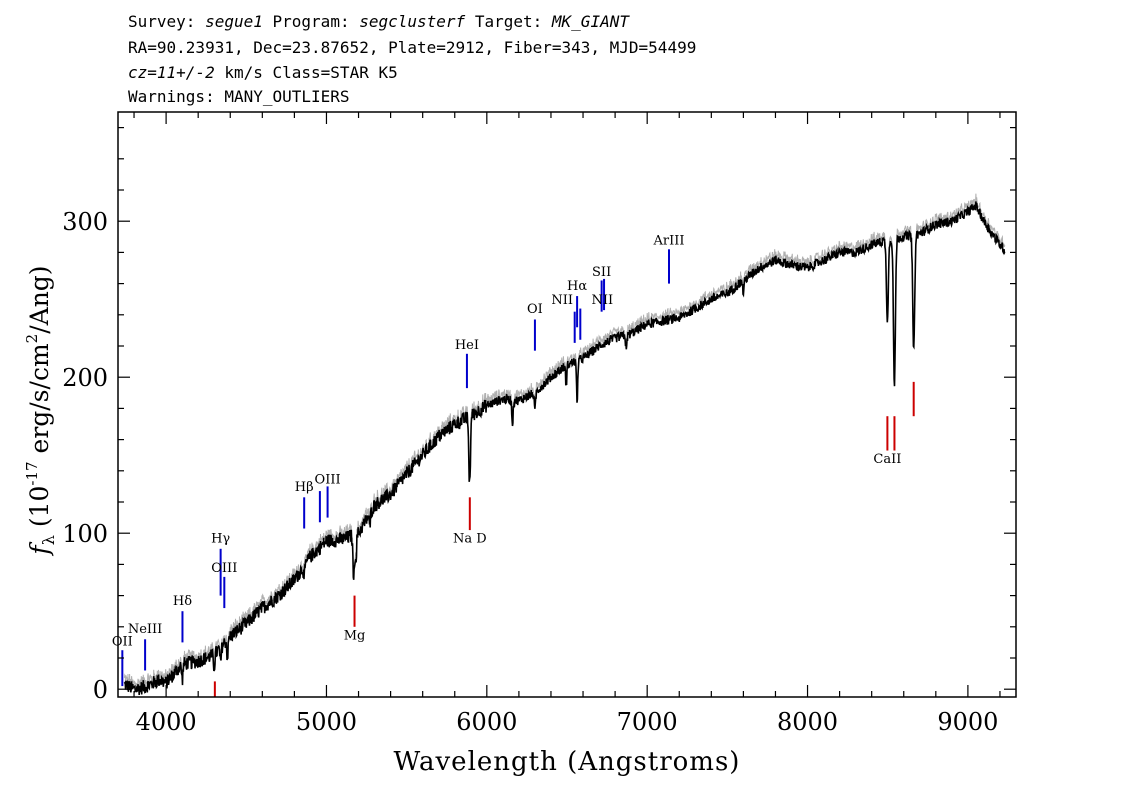  What do you see at coordinates (590, 21) in the screenshot?
I see `target-value: MK_GIANT` at bounding box center [590, 21].